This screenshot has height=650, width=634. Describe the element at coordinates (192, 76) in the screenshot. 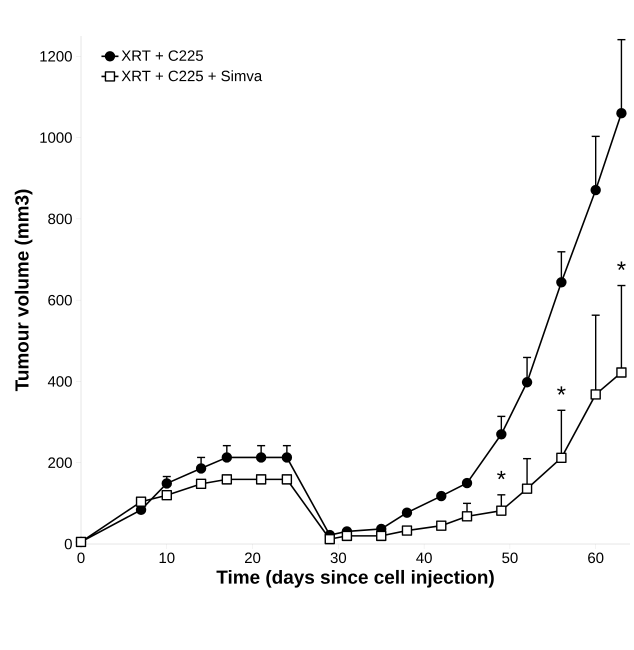

I see `legend-label: XRT + C225 + Simva` at that location.